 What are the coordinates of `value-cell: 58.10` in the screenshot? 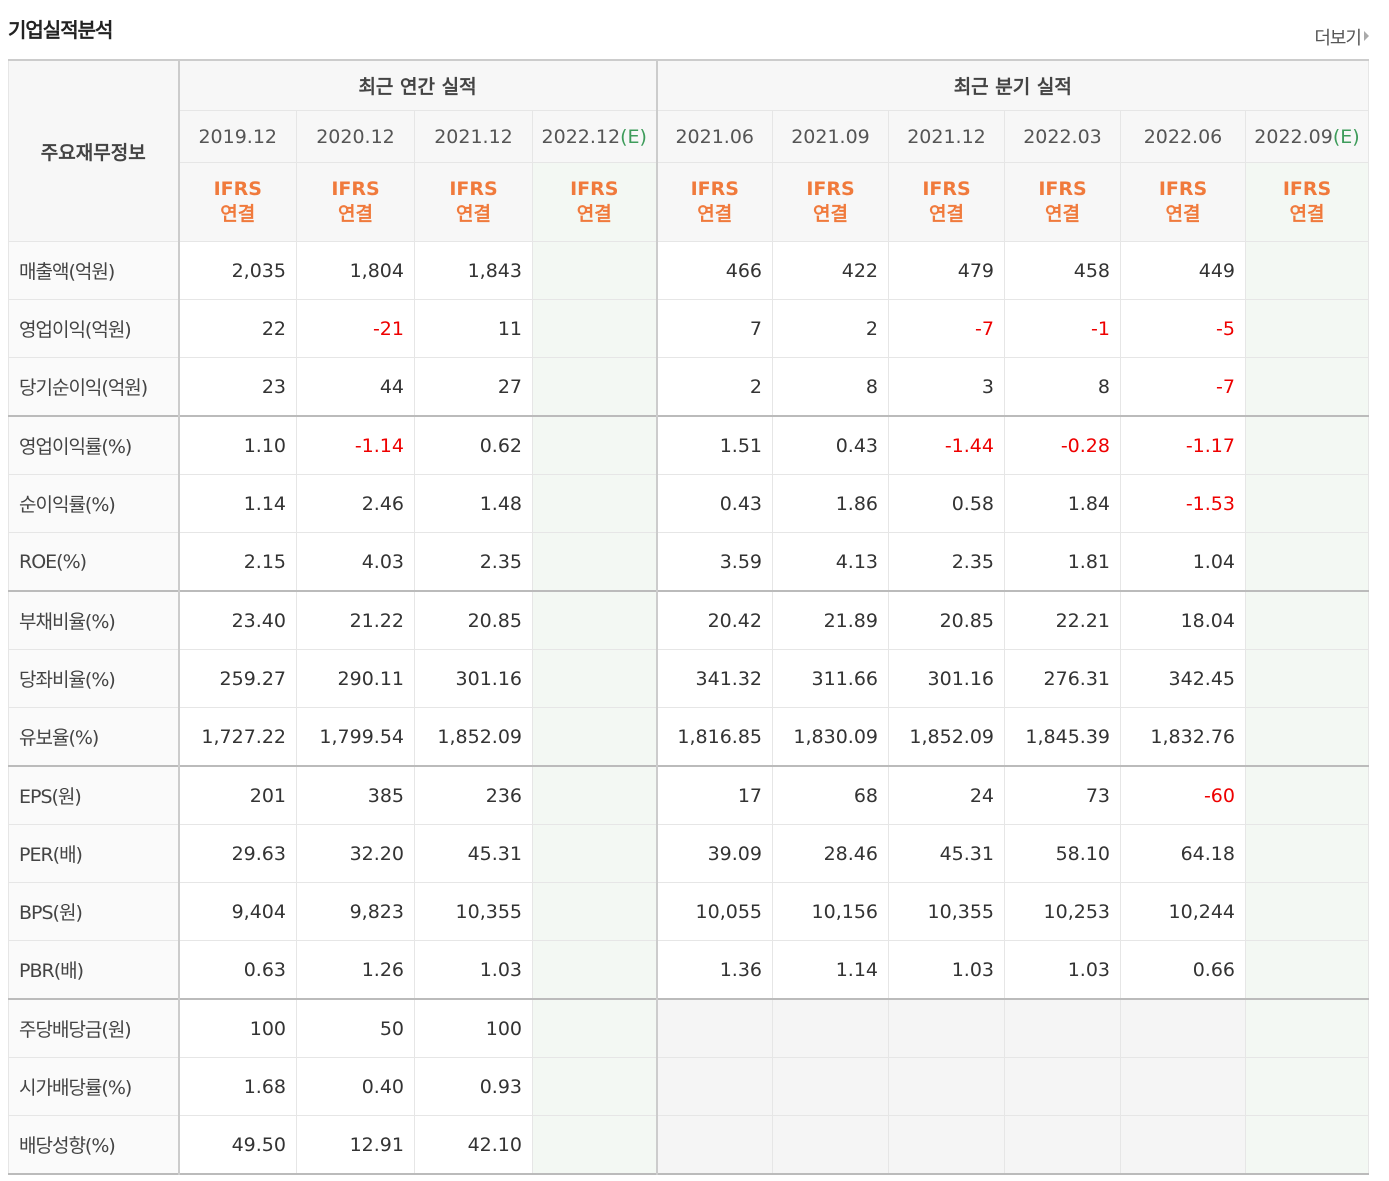 It's located at (1062, 853).